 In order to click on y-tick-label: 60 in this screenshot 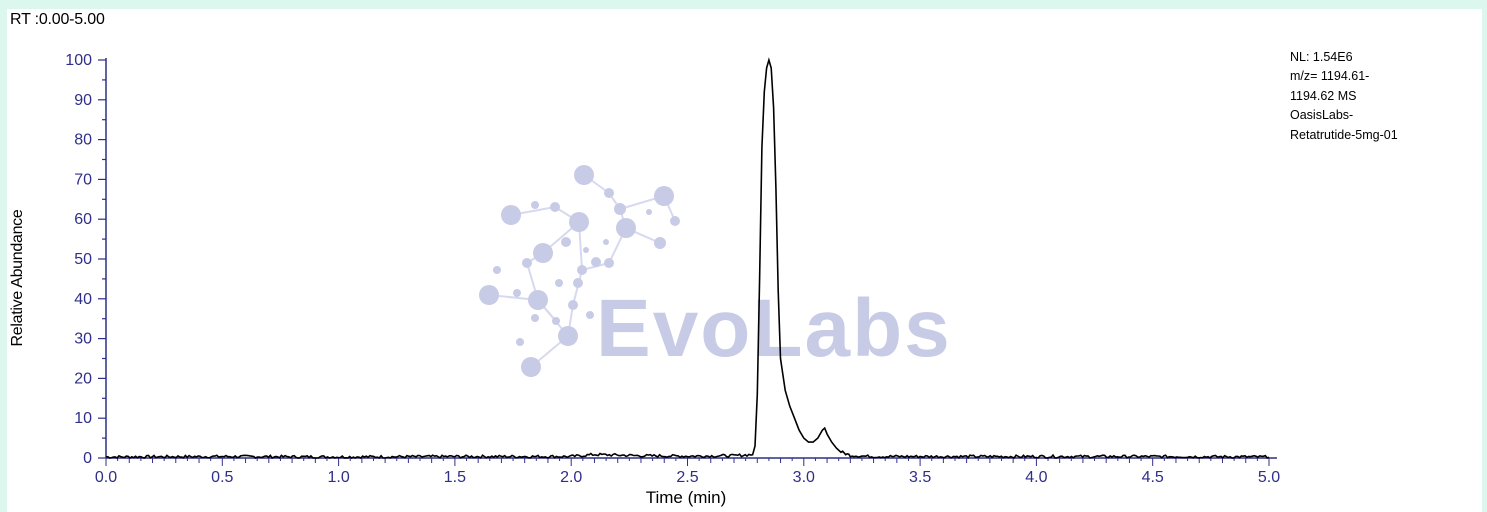, I will do `click(83, 219)`.